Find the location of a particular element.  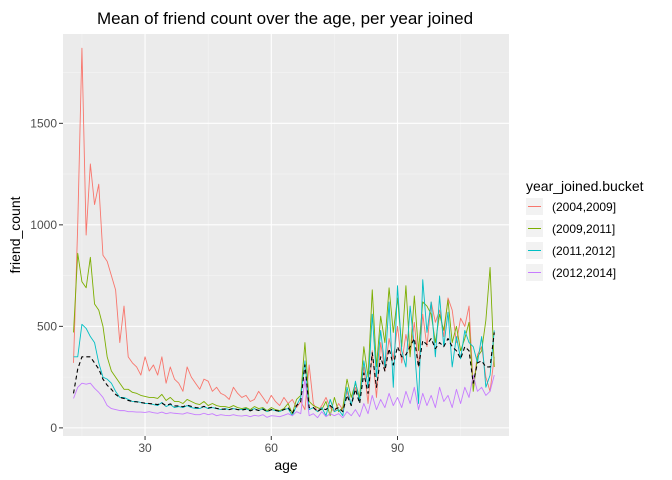

legend-label: (2012,2014] is located at coordinates (584, 273).